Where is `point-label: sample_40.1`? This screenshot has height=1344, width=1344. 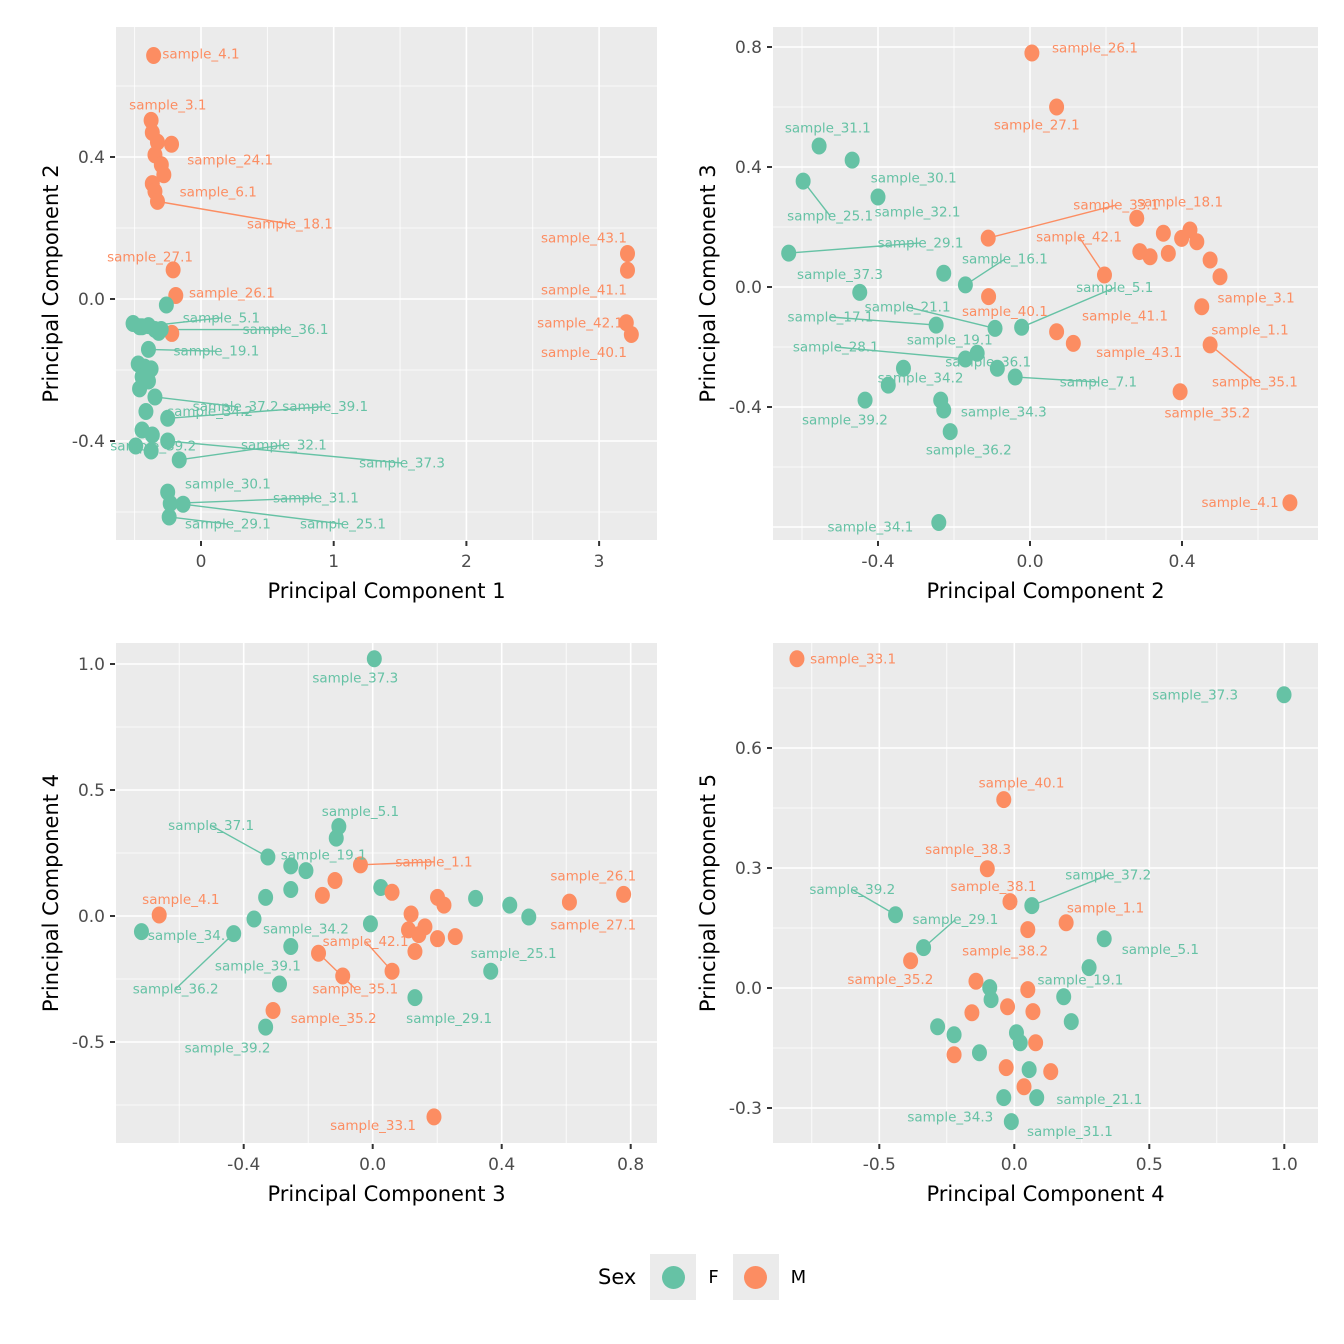 point-label: sample_40.1 is located at coordinates (1005, 312).